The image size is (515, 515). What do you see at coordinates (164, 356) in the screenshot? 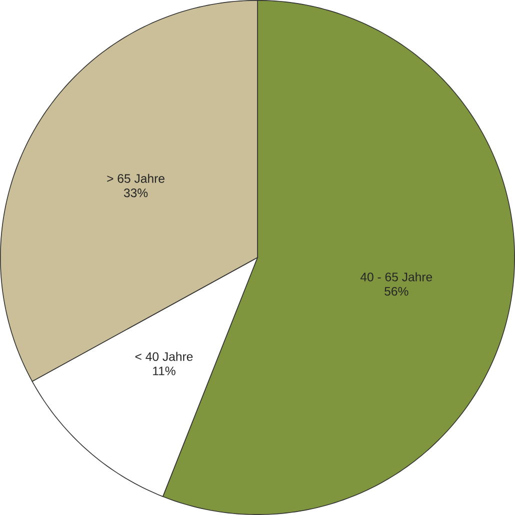
I see `slice-label: < 40 Jahre` at bounding box center [164, 356].